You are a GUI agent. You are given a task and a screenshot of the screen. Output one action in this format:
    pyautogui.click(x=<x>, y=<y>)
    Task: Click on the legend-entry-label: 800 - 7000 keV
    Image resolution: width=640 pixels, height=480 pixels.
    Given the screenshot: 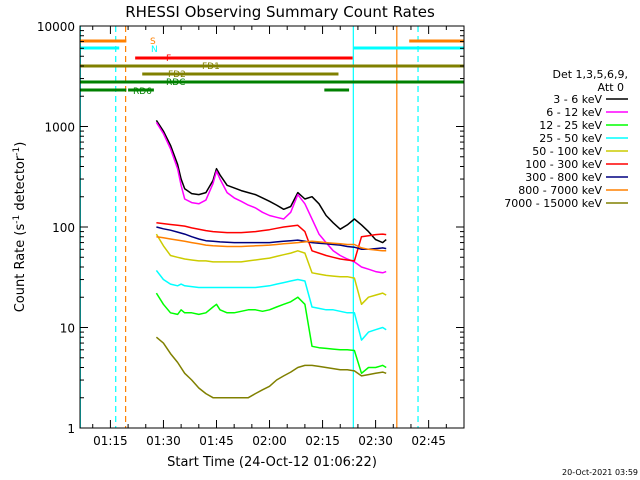 What is the action you would take?
    pyautogui.click(x=560, y=190)
    